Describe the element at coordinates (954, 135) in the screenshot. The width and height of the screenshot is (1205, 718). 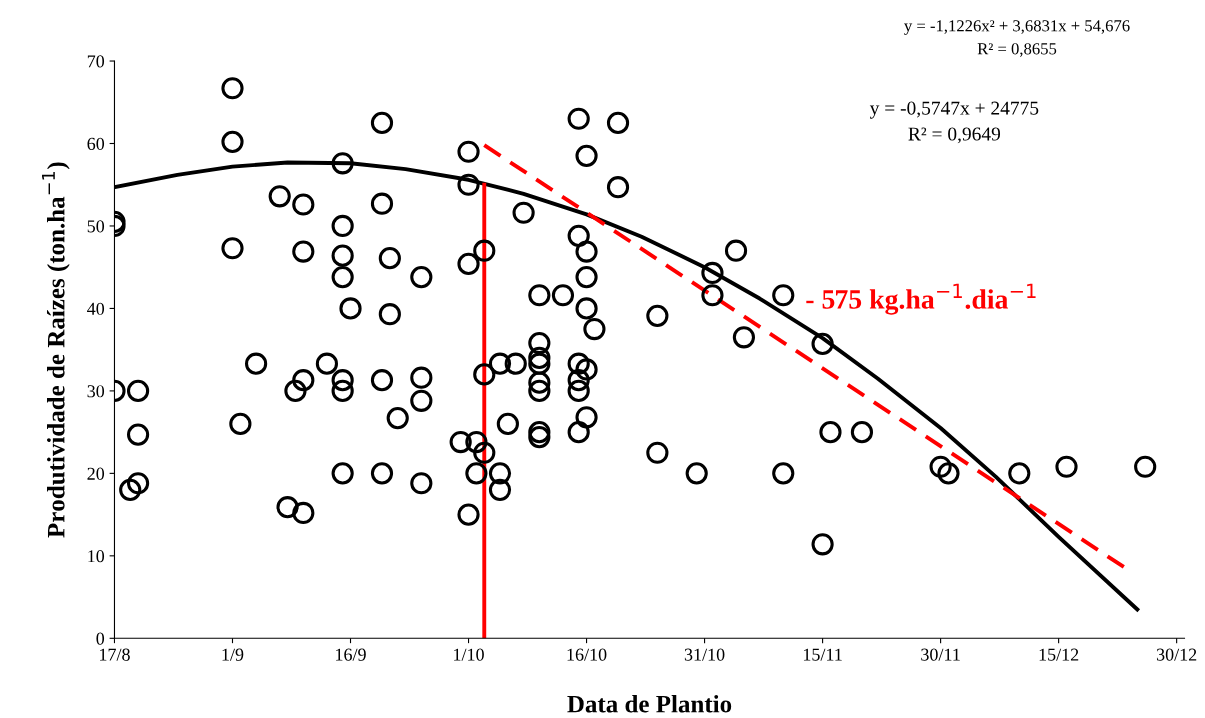
I see `annotation: R² = 0,9649` at that location.